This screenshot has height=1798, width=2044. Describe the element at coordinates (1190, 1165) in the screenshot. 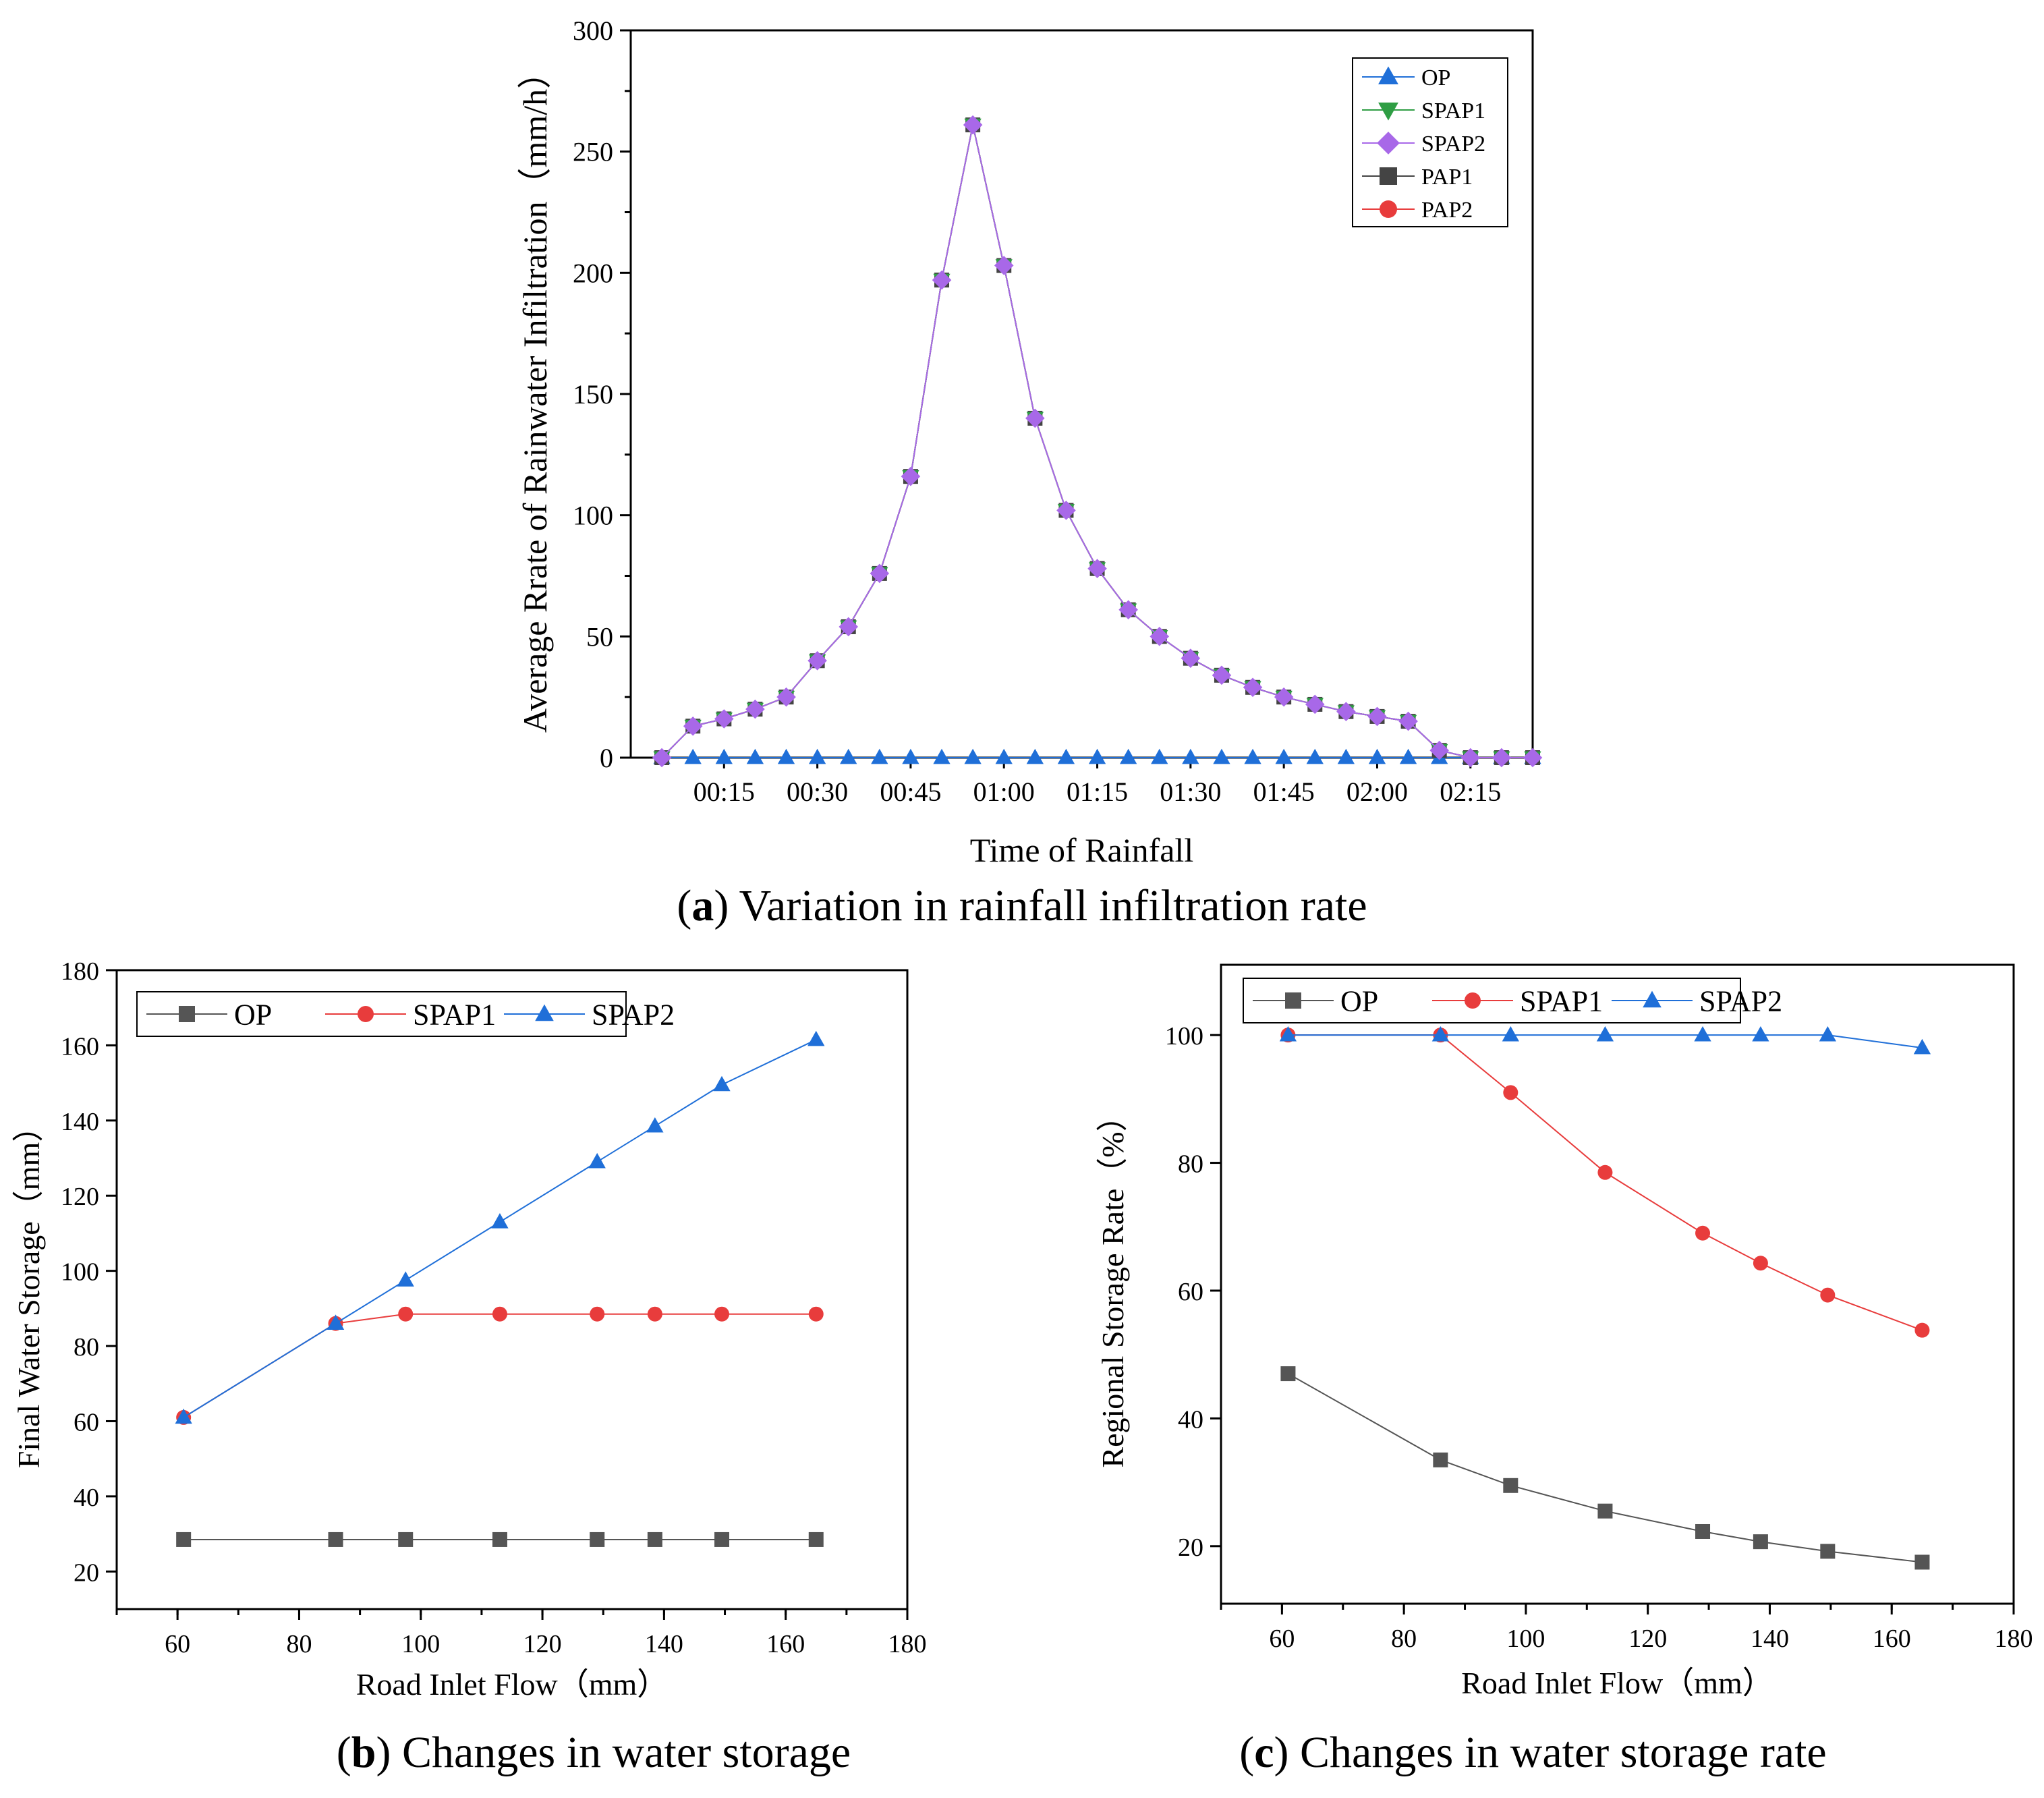

I see `y-tick-label: 80` at that location.